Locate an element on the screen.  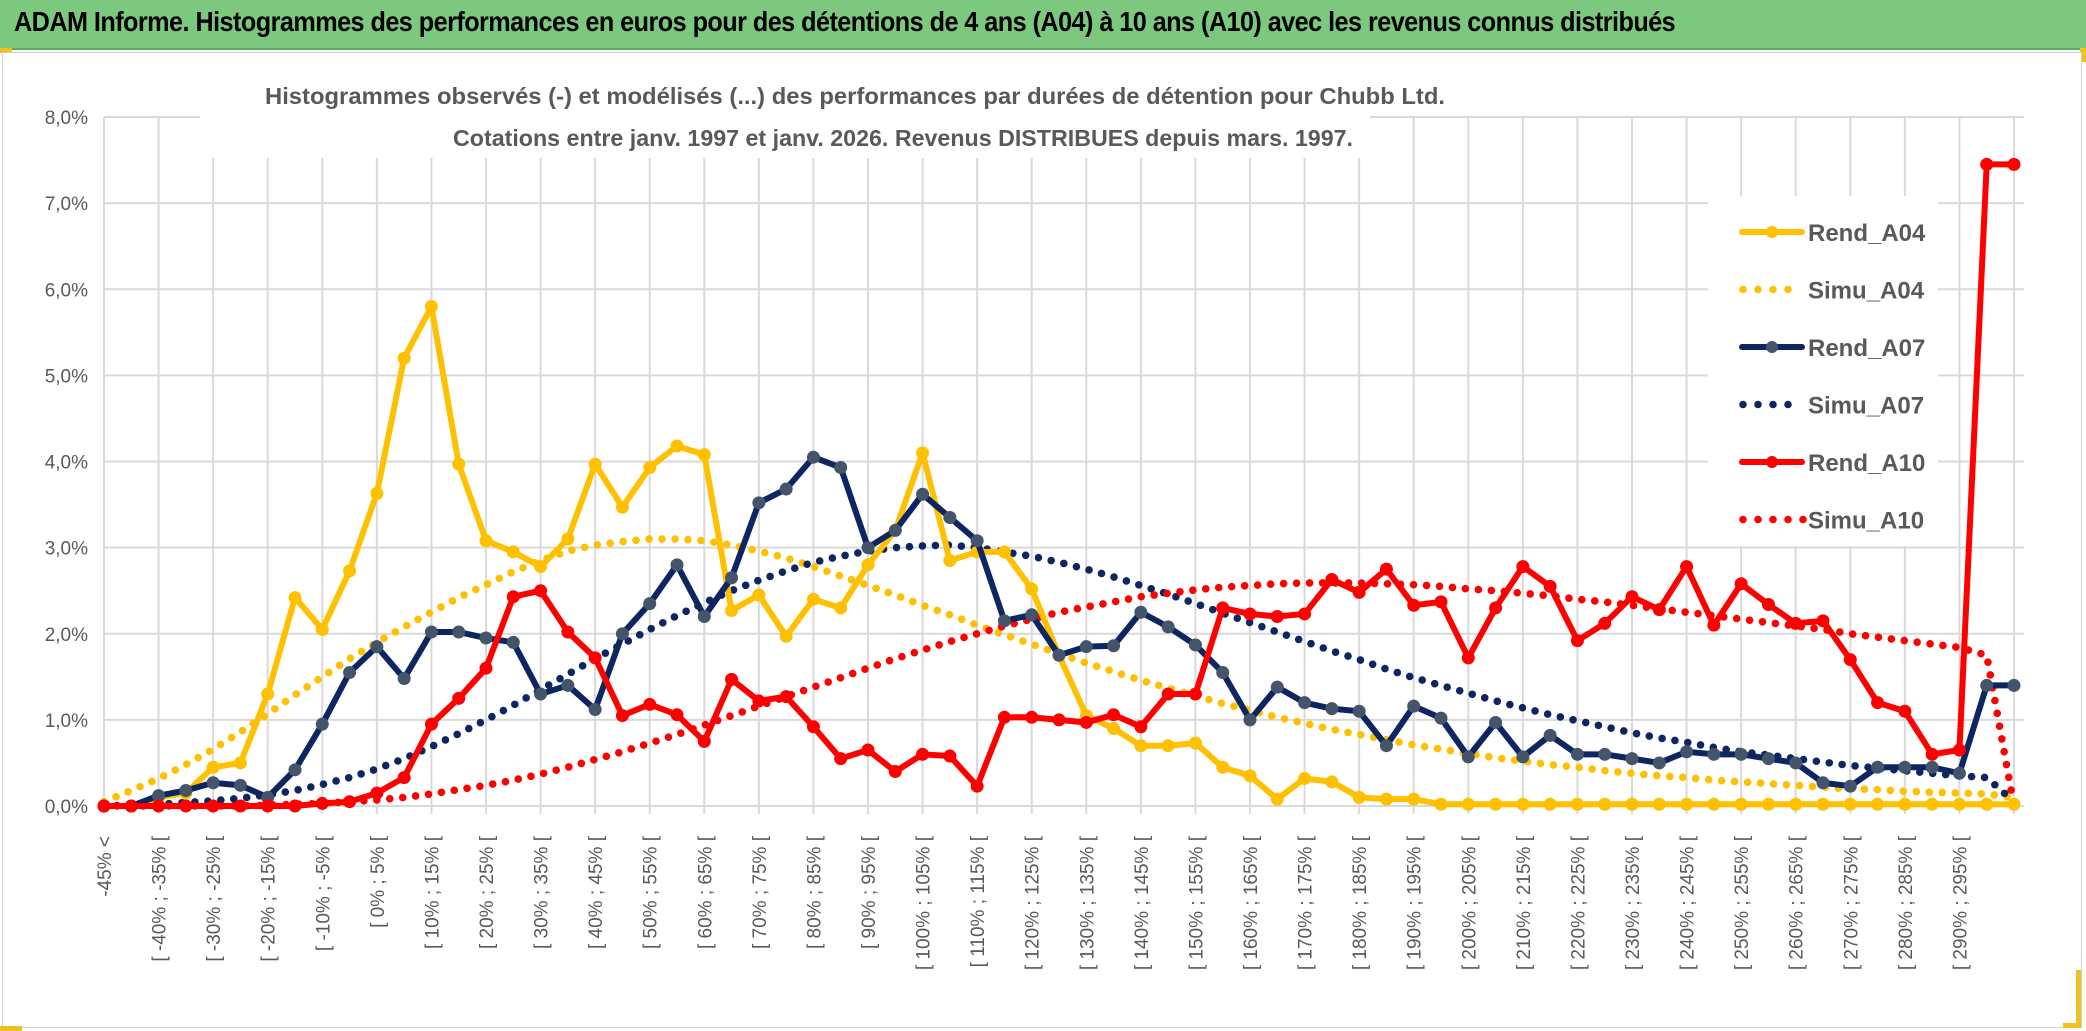
legend-item-rend-a04: Rend_A04 is located at coordinates (1832, 233).